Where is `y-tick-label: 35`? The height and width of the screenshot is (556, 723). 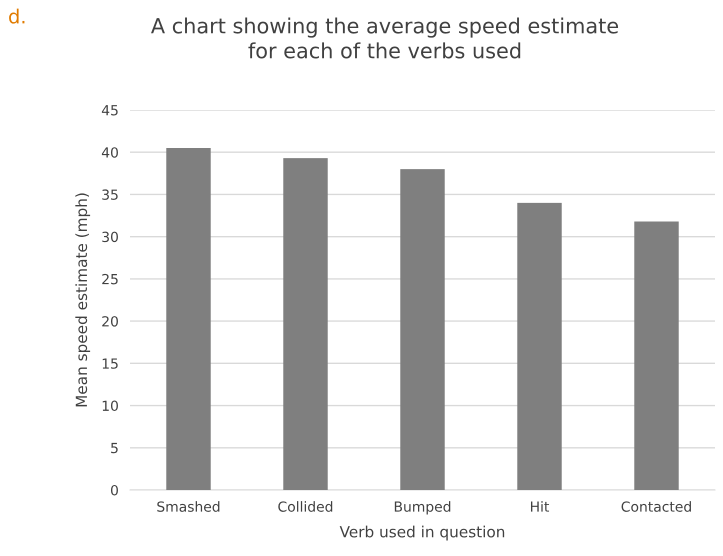
y-tick-label: 35 is located at coordinates (110, 194).